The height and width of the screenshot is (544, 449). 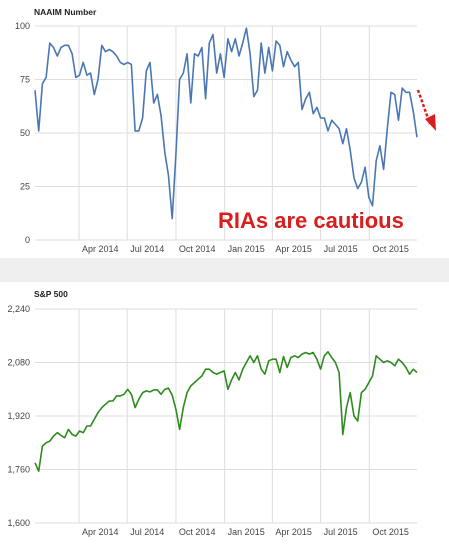 What do you see at coordinates (100, 249) in the screenshot?
I see `naaim-x-tick-label: Apr 2014` at bounding box center [100, 249].